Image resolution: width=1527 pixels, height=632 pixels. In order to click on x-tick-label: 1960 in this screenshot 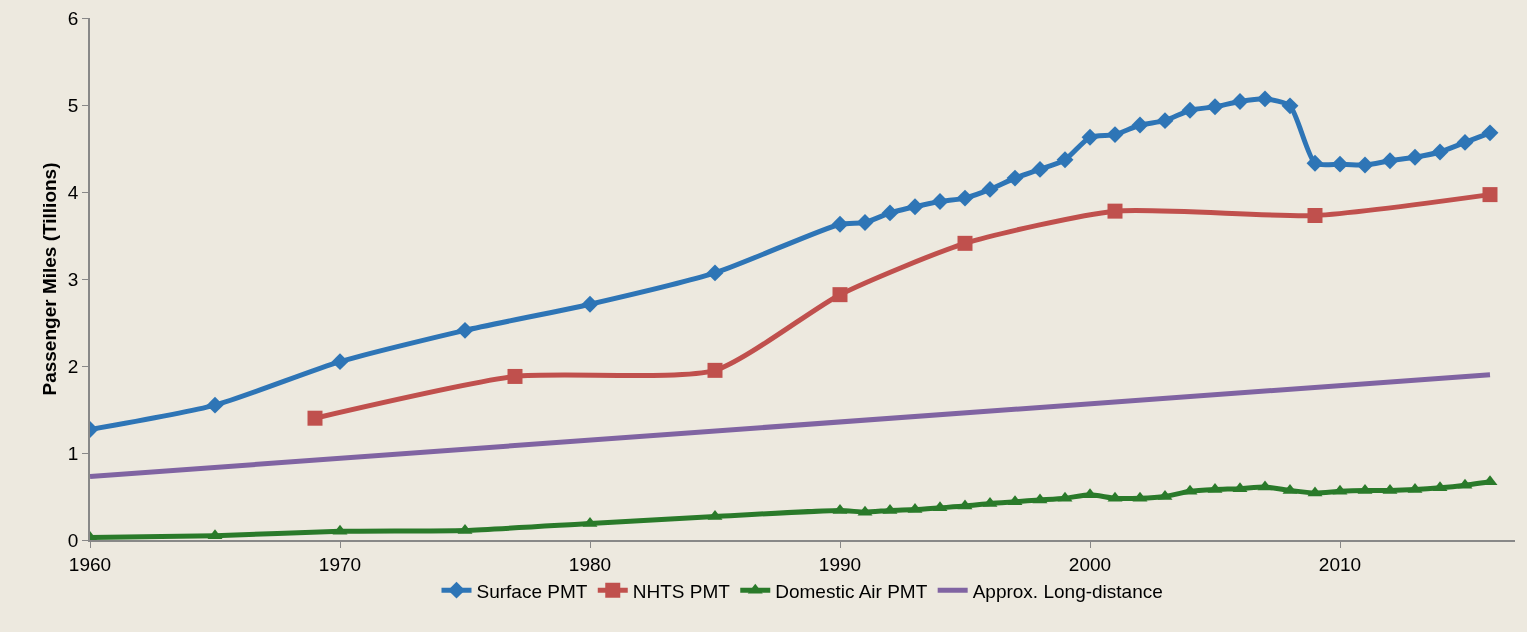, I will do `click(90, 564)`.